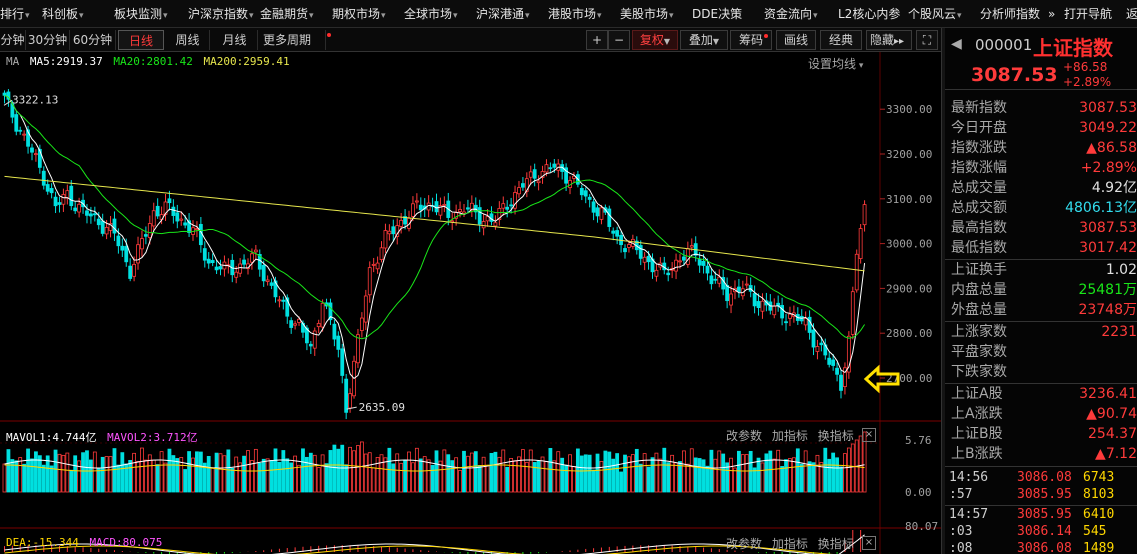 This screenshot has height=554, width=1137. What do you see at coordinates (909, 199) in the screenshot?
I see `price-tick-label: 3100.00` at bounding box center [909, 199].